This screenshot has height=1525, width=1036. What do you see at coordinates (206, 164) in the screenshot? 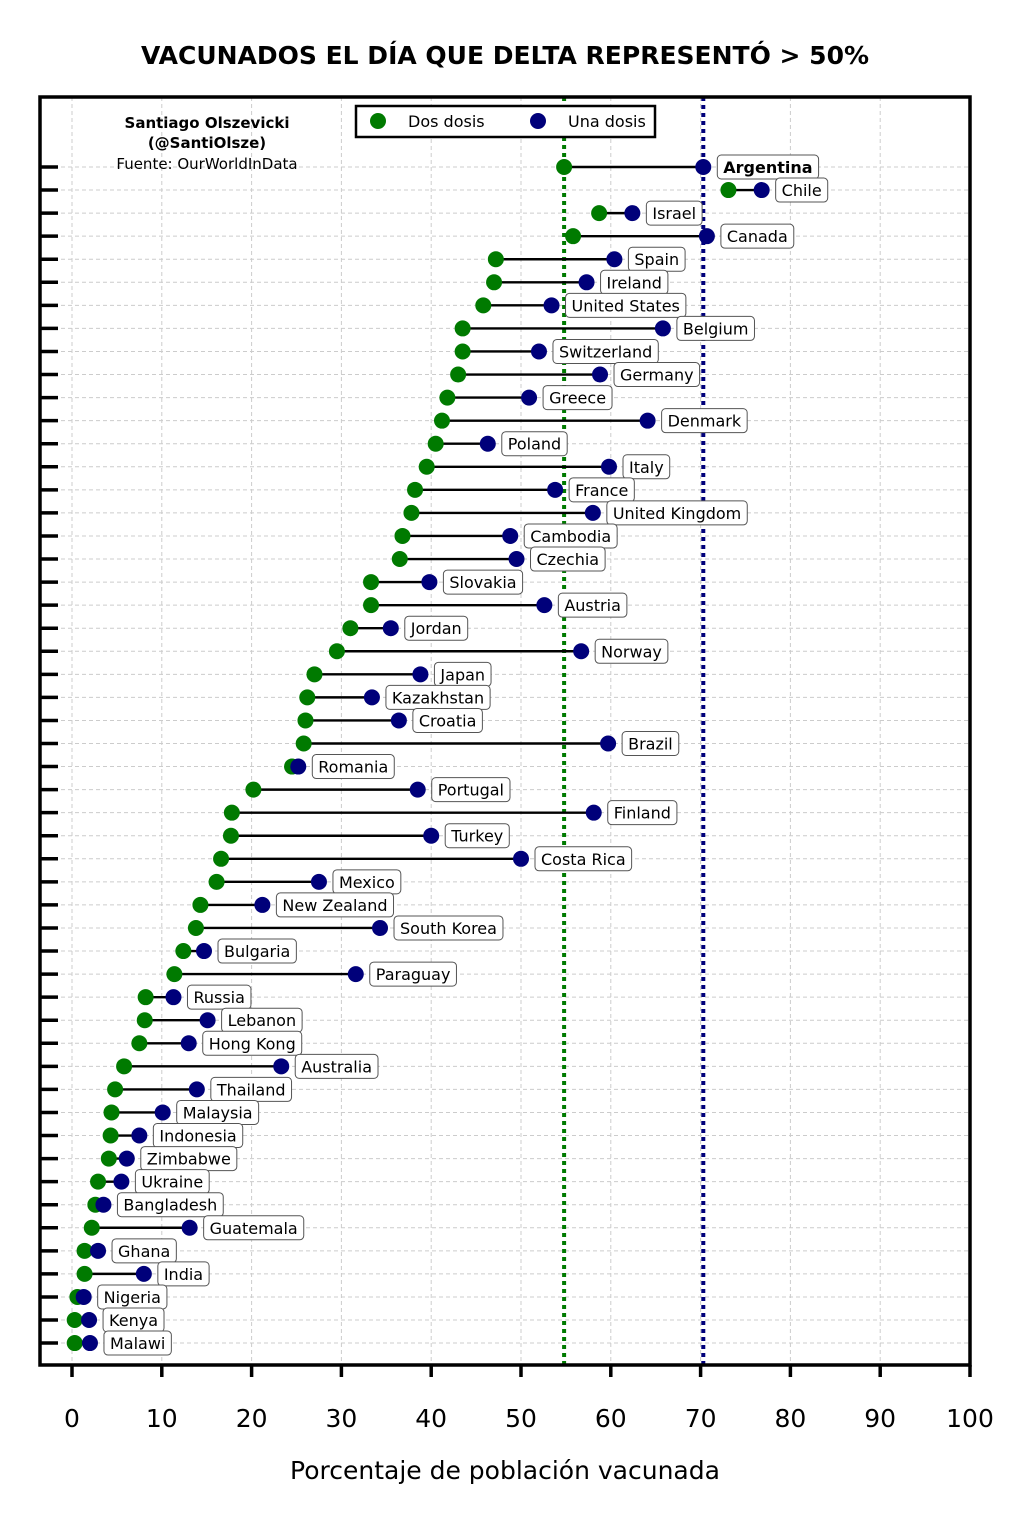
I see `credit-source: Fuente: OurWorldInData` at bounding box center [206, 164].